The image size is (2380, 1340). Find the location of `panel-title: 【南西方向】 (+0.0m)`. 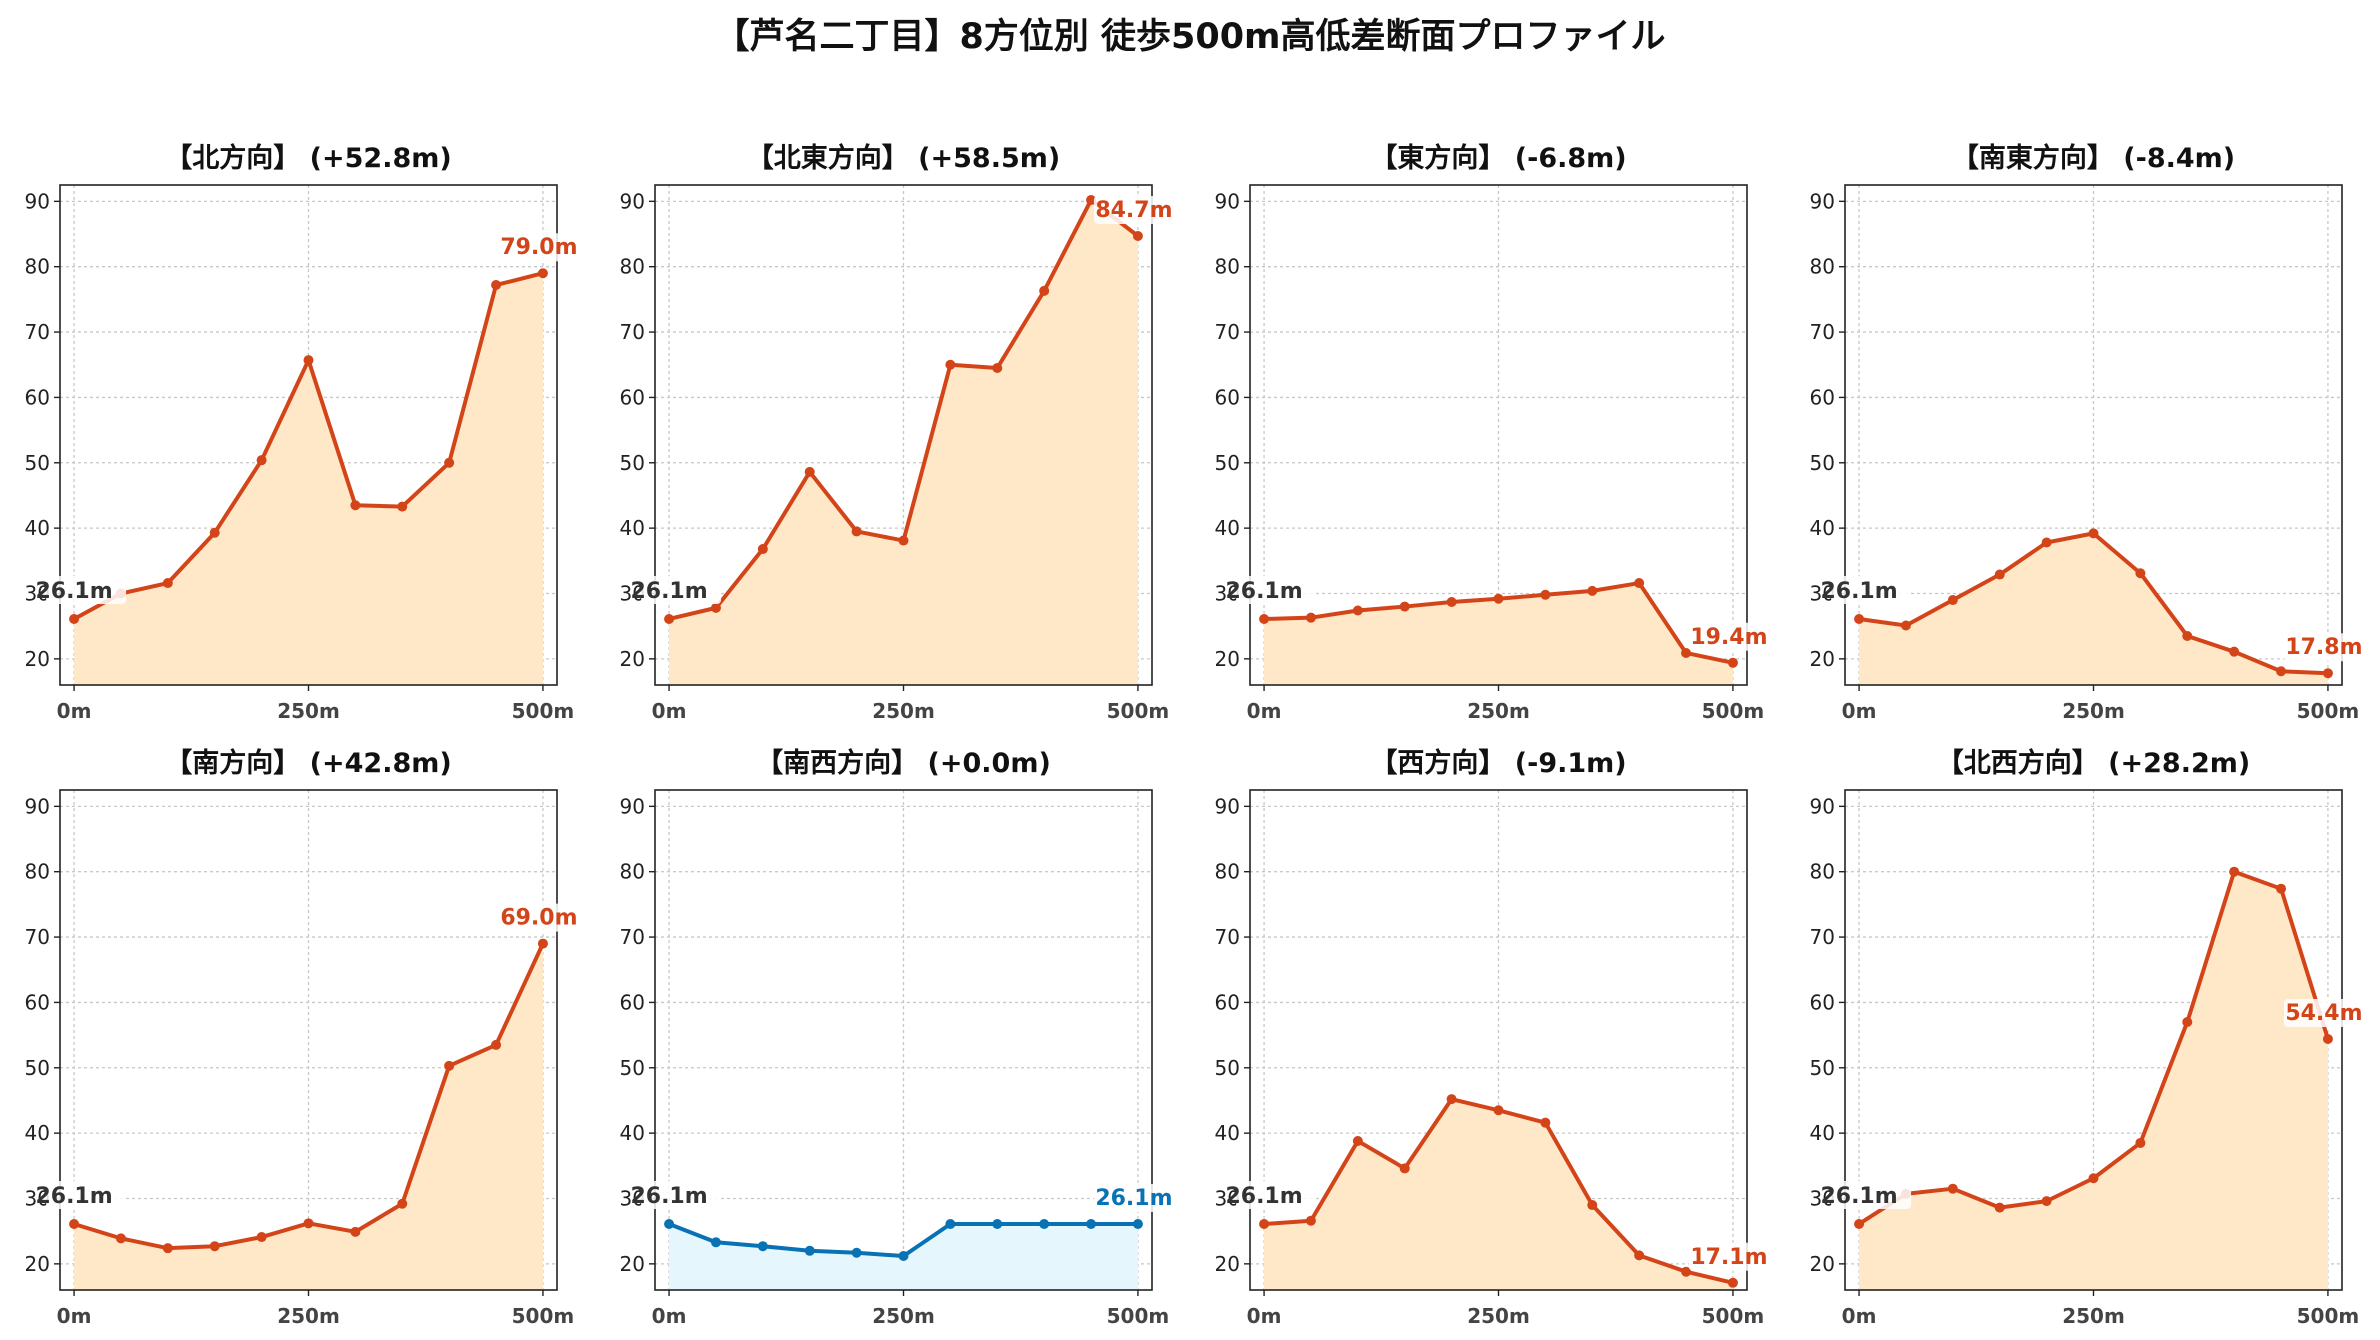

panel-title: 【南西方向】 (+0.0m) is located at coordinates (903, 763).